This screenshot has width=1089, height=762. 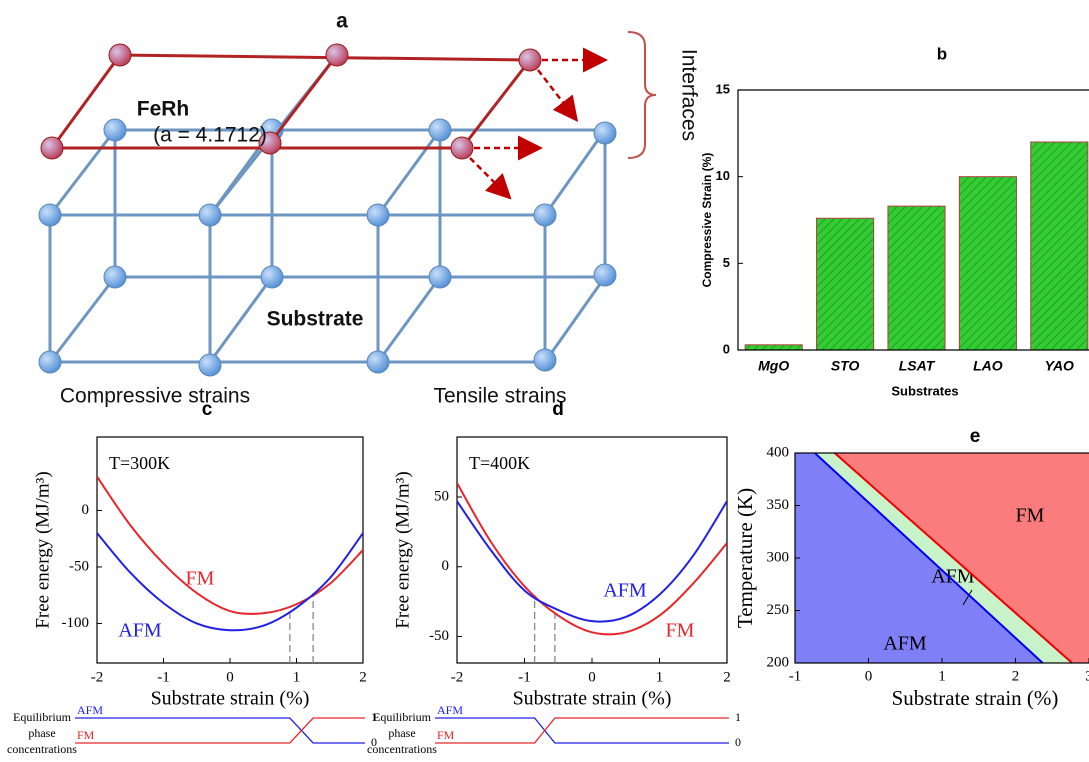 What do you see at coordinates (342, 21) in the screenshot?
I see `panel-label: a` at bounding box center [342, 21].